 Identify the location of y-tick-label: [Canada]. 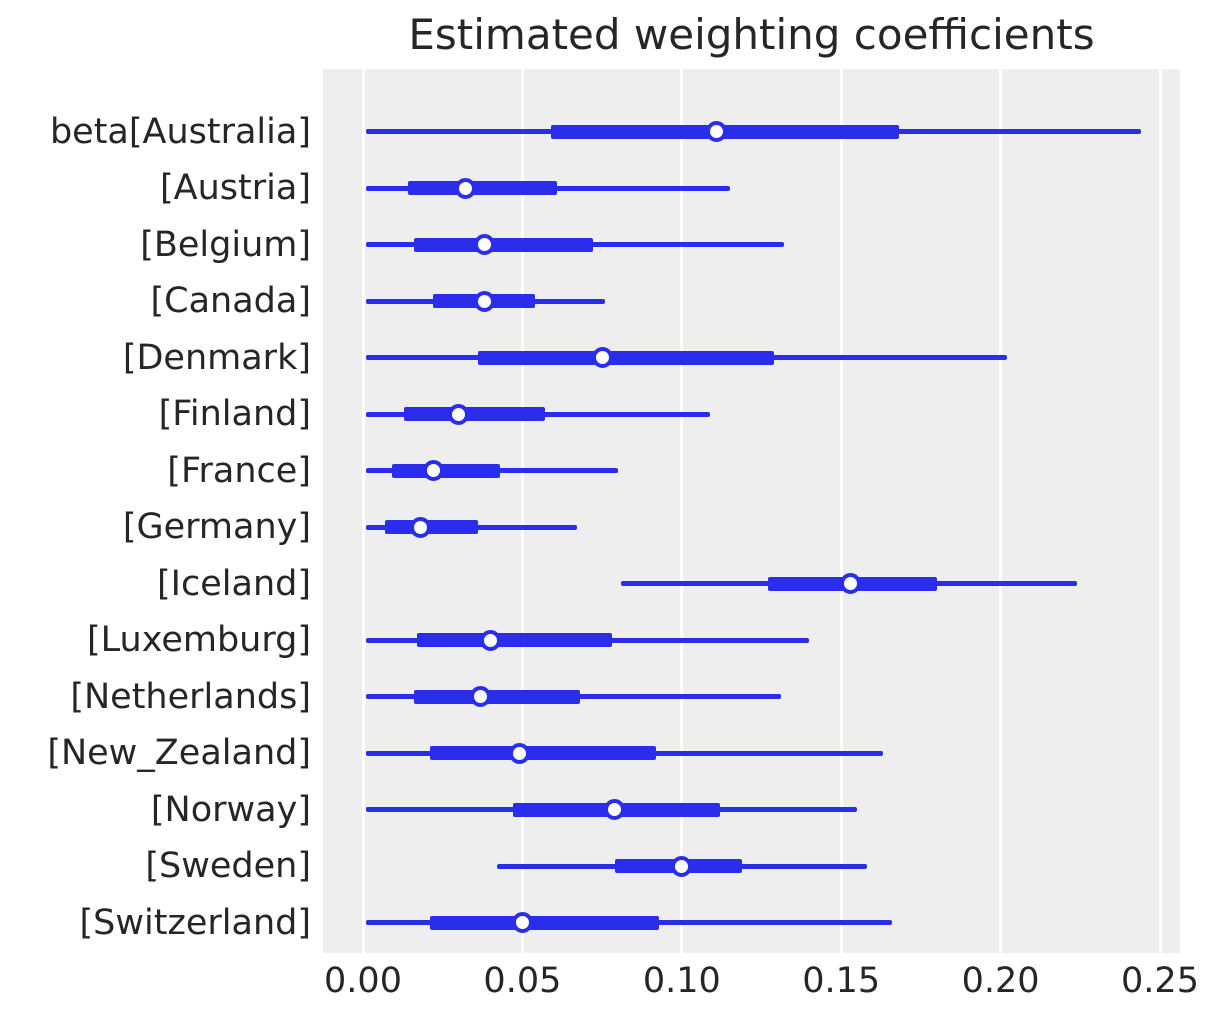
(231, 301).